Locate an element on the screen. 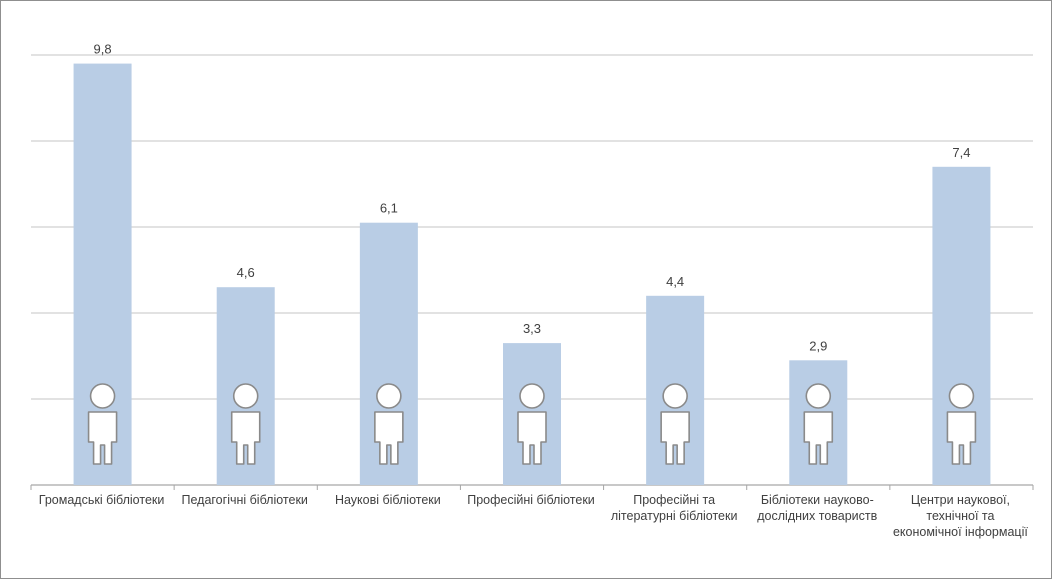 Image resolution: width=1052 pixels, height=580 pixels. category-label: Бібліотеки науково-дослідних товариств is located at coordinates (817, 508).